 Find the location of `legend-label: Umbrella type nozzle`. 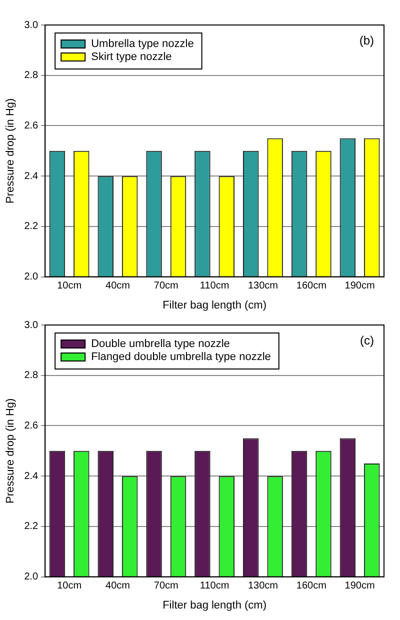

legend-label: Umbrella type nozzle is located at coordinates (142, 44).